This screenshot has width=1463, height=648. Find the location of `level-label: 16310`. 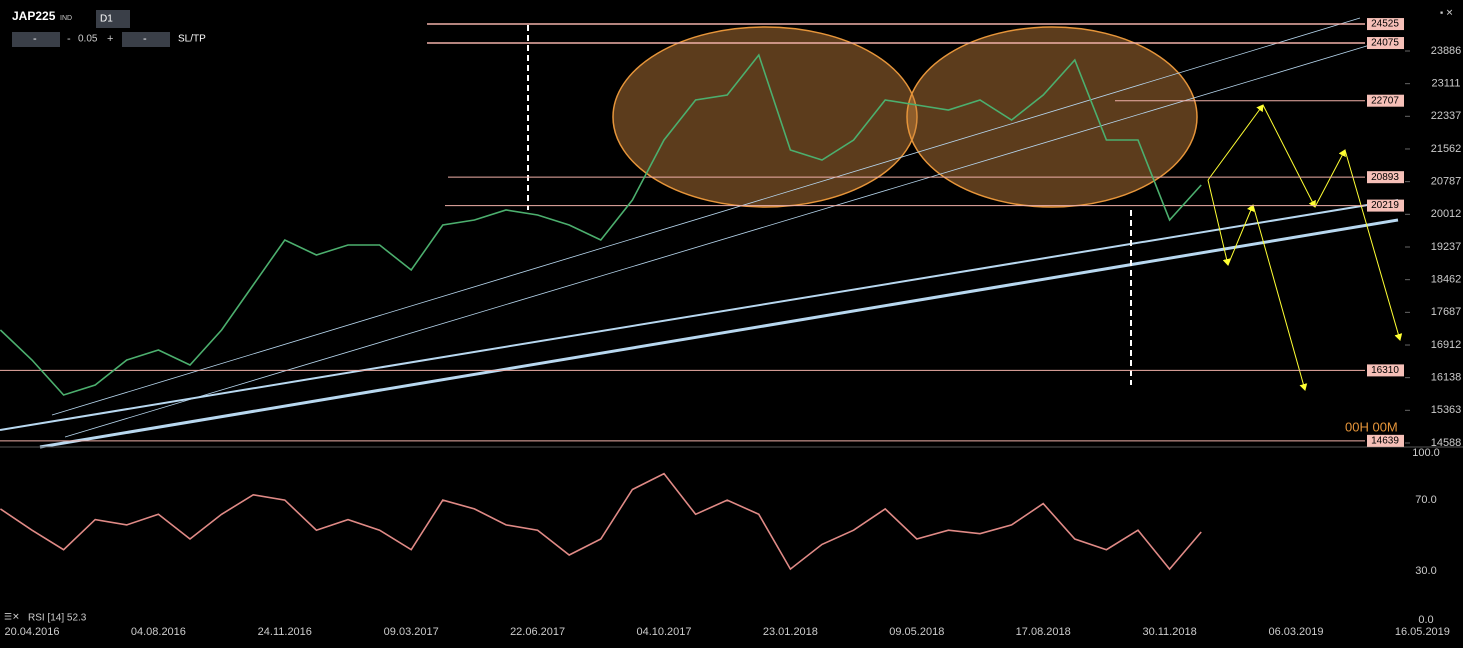

level-label: 16310 is located at coordinates (1385, 370).